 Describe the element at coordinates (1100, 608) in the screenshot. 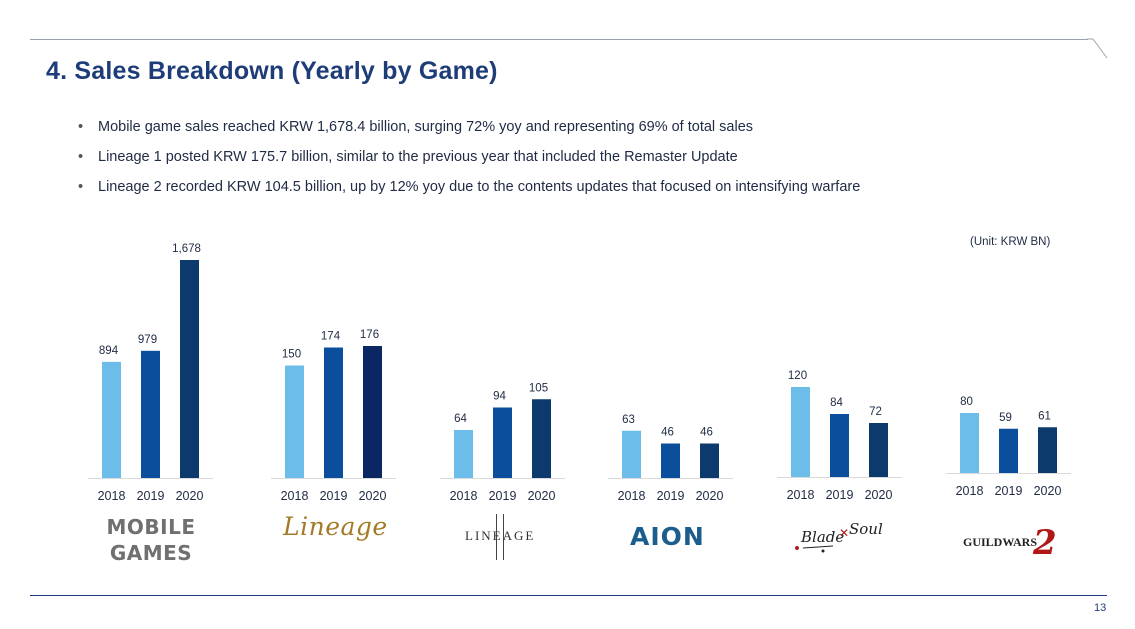

I see `page-number: 13` at that location.